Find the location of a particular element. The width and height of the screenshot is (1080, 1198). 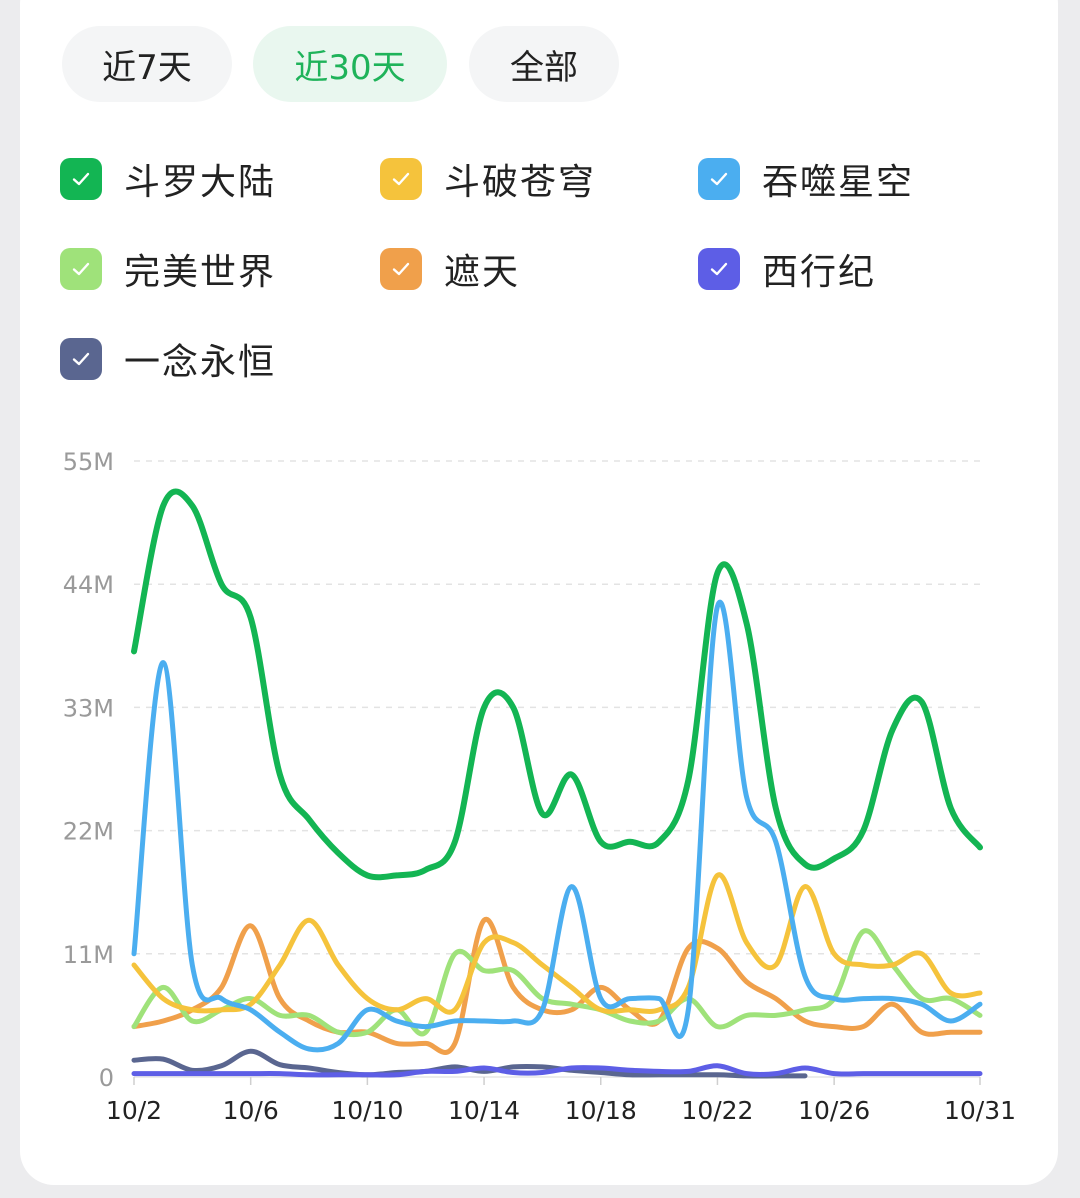

legend-item-zhetian: 遮天 is located at coordinates (450, 269).